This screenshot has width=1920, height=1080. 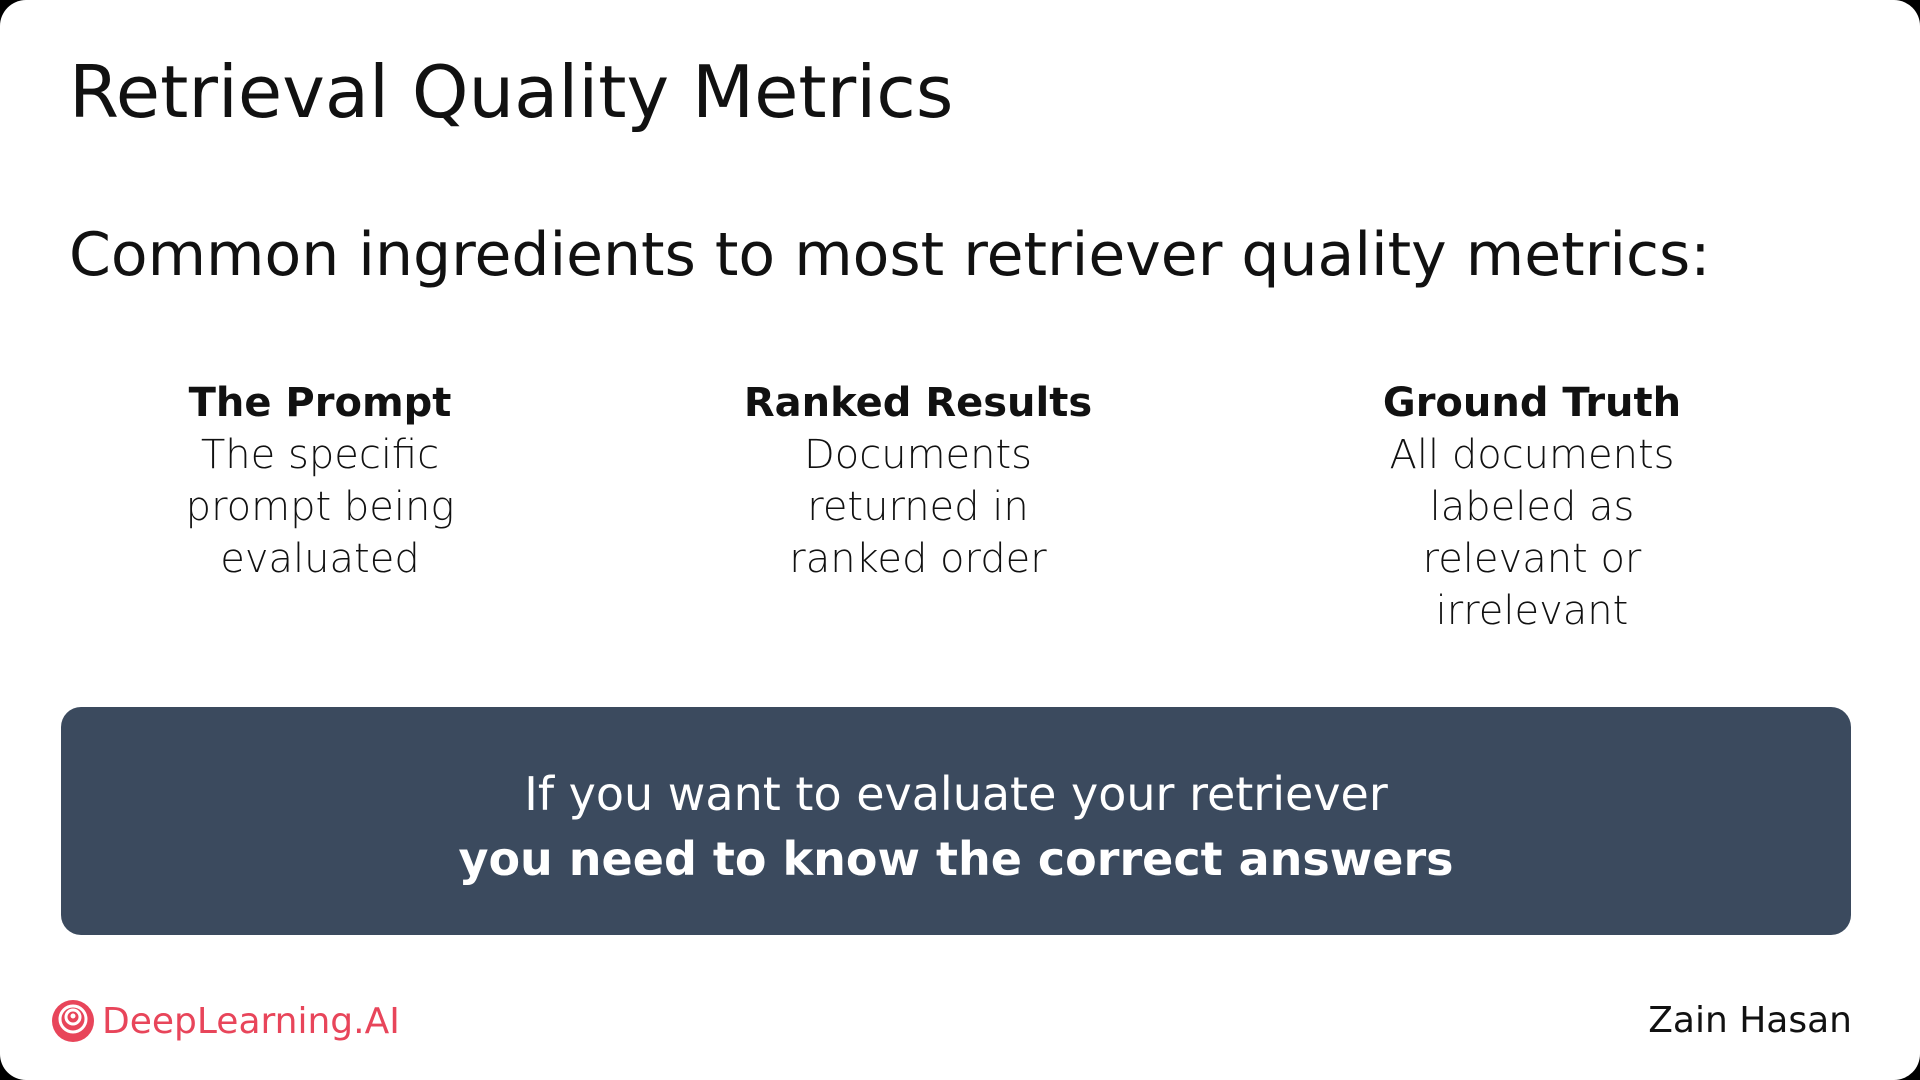 I want to click on author-name: Zain Hasan, so click(x=1750, y=1020).